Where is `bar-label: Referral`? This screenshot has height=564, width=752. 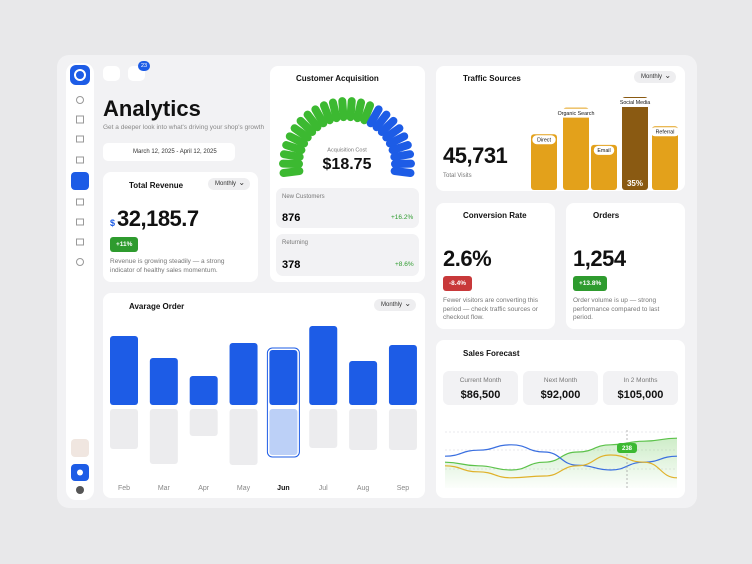 bar-label: Referral is located at coordinates (665, 132).